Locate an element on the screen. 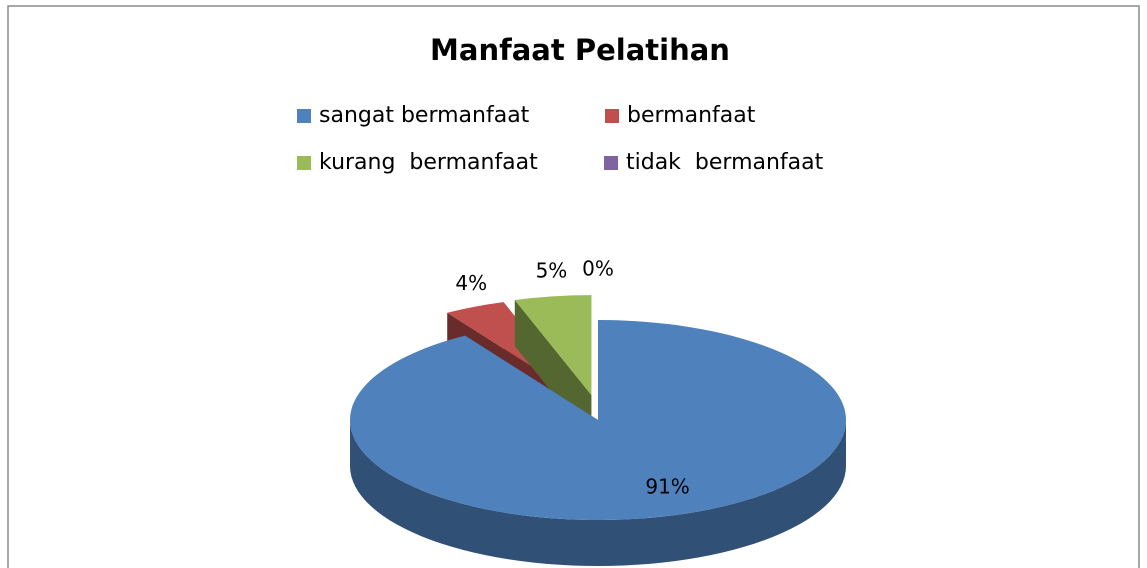  legend-label: sangat bermanfaat is located at coordinates (424, 115).